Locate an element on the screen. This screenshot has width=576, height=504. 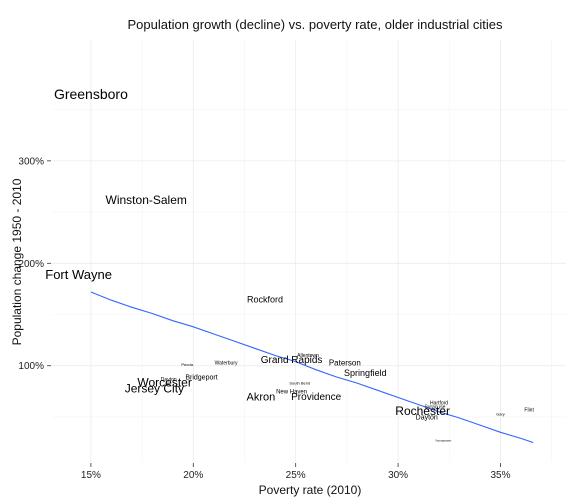
y-axis-title: Population change 1950 - 2010 is located at coordinates (17, 261).